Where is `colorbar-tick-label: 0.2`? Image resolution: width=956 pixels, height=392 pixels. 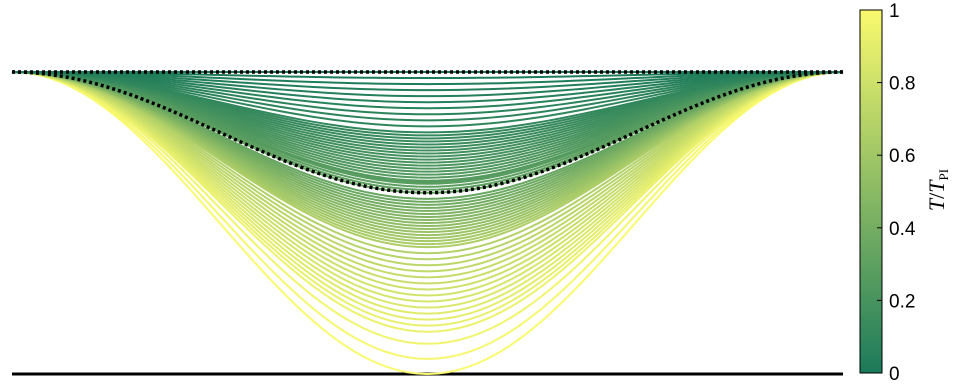 colorbar-tick-label: 0.2 is located at coordinates (902, 301).